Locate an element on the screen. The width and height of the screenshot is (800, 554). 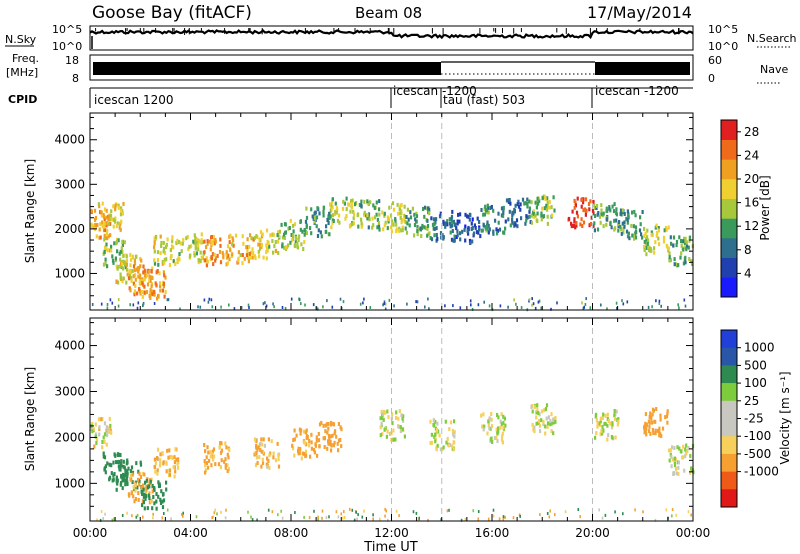
nave-label: Nave is located at coordinates (774, 69).